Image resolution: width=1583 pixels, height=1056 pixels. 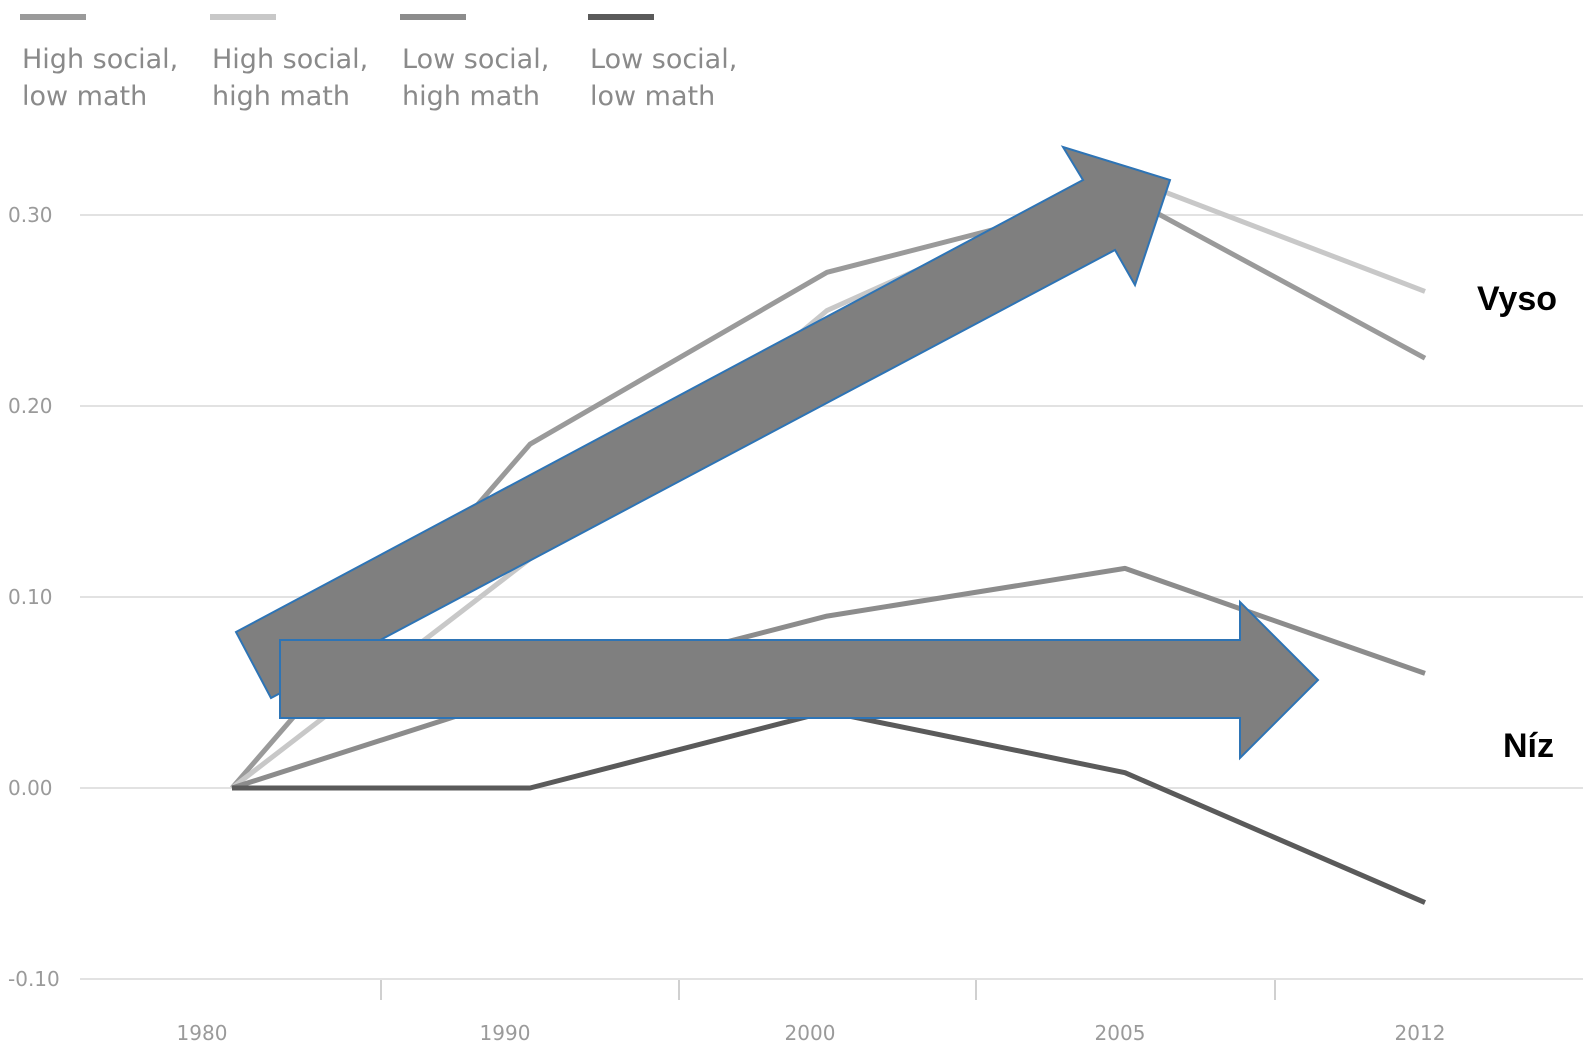 What do you see at coordinates (1120, 1033) in the screenshot?
I see `x-tick-label: 2005` at bounding box center [1120, 1033].